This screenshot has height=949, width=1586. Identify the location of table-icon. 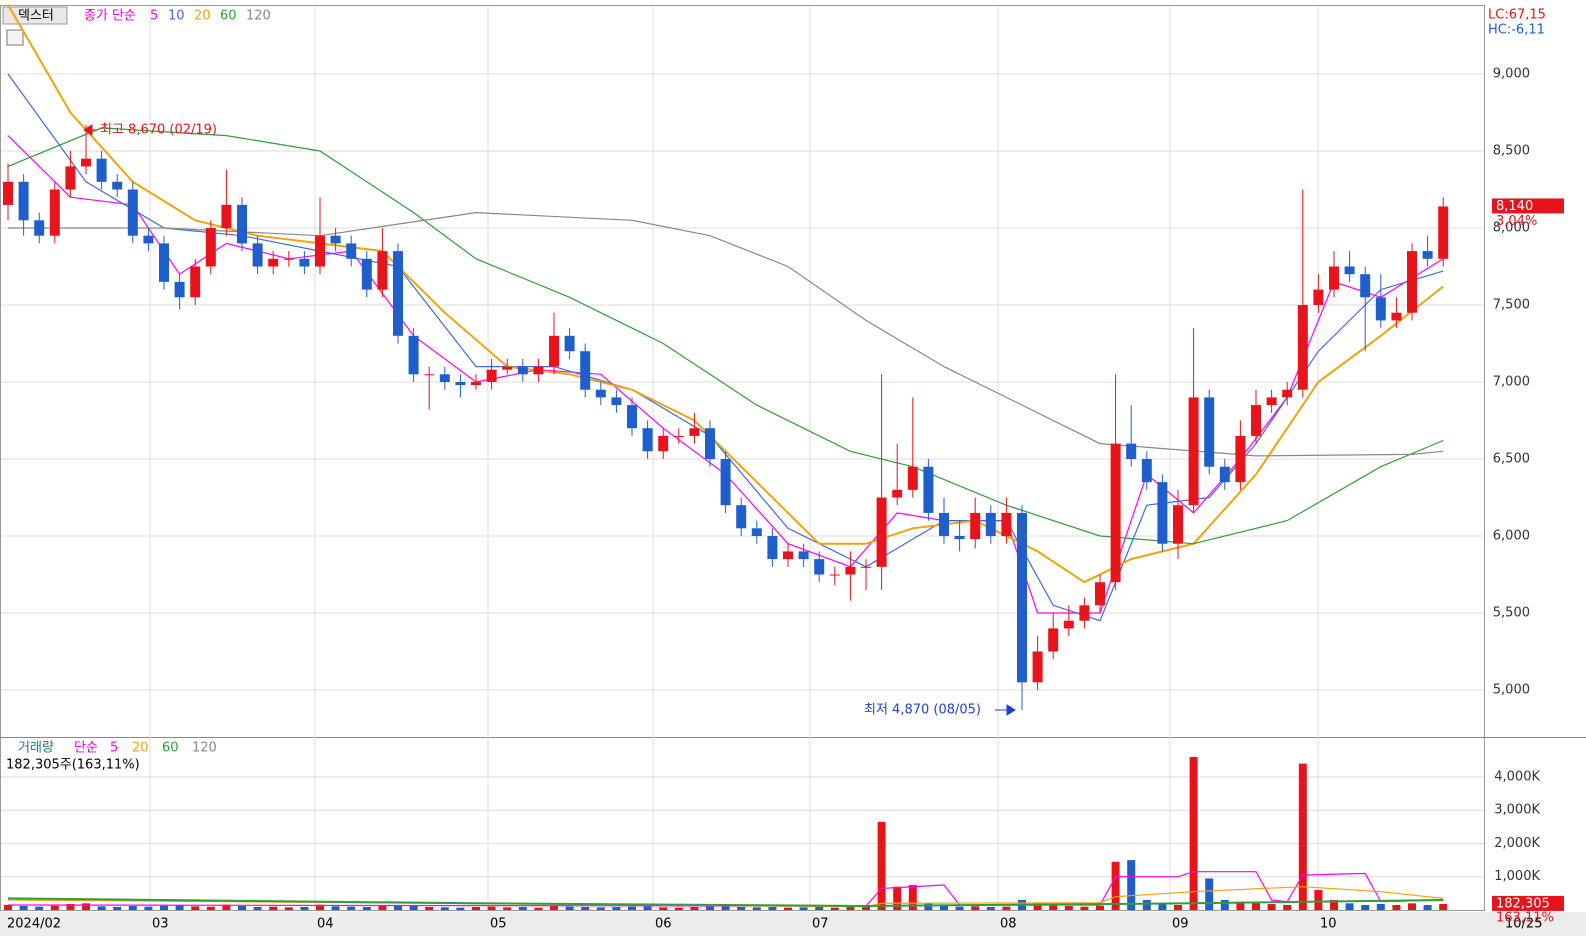
(15, 37).